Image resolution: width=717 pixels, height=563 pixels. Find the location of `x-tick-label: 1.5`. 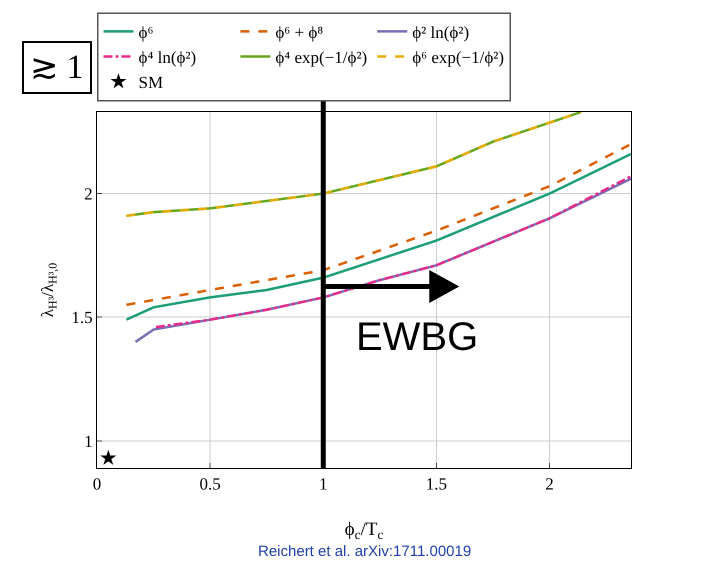

x-tick-label: 1.5 is located at coordinates (437, 484).